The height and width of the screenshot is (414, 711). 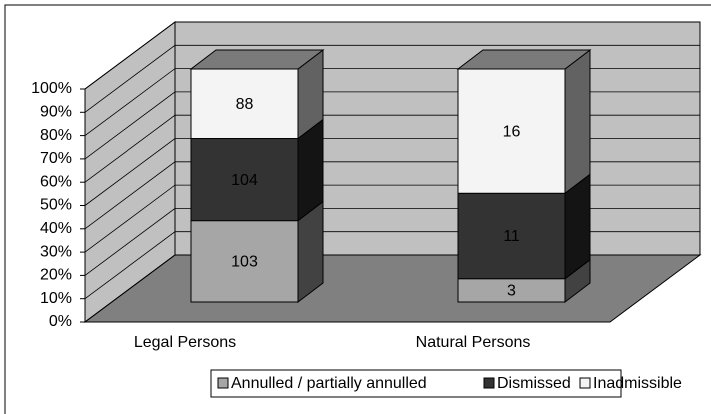 What do you see at coordinates (392, 288) in the screenshot?
I see `floor` at bounding box center [392, 288].